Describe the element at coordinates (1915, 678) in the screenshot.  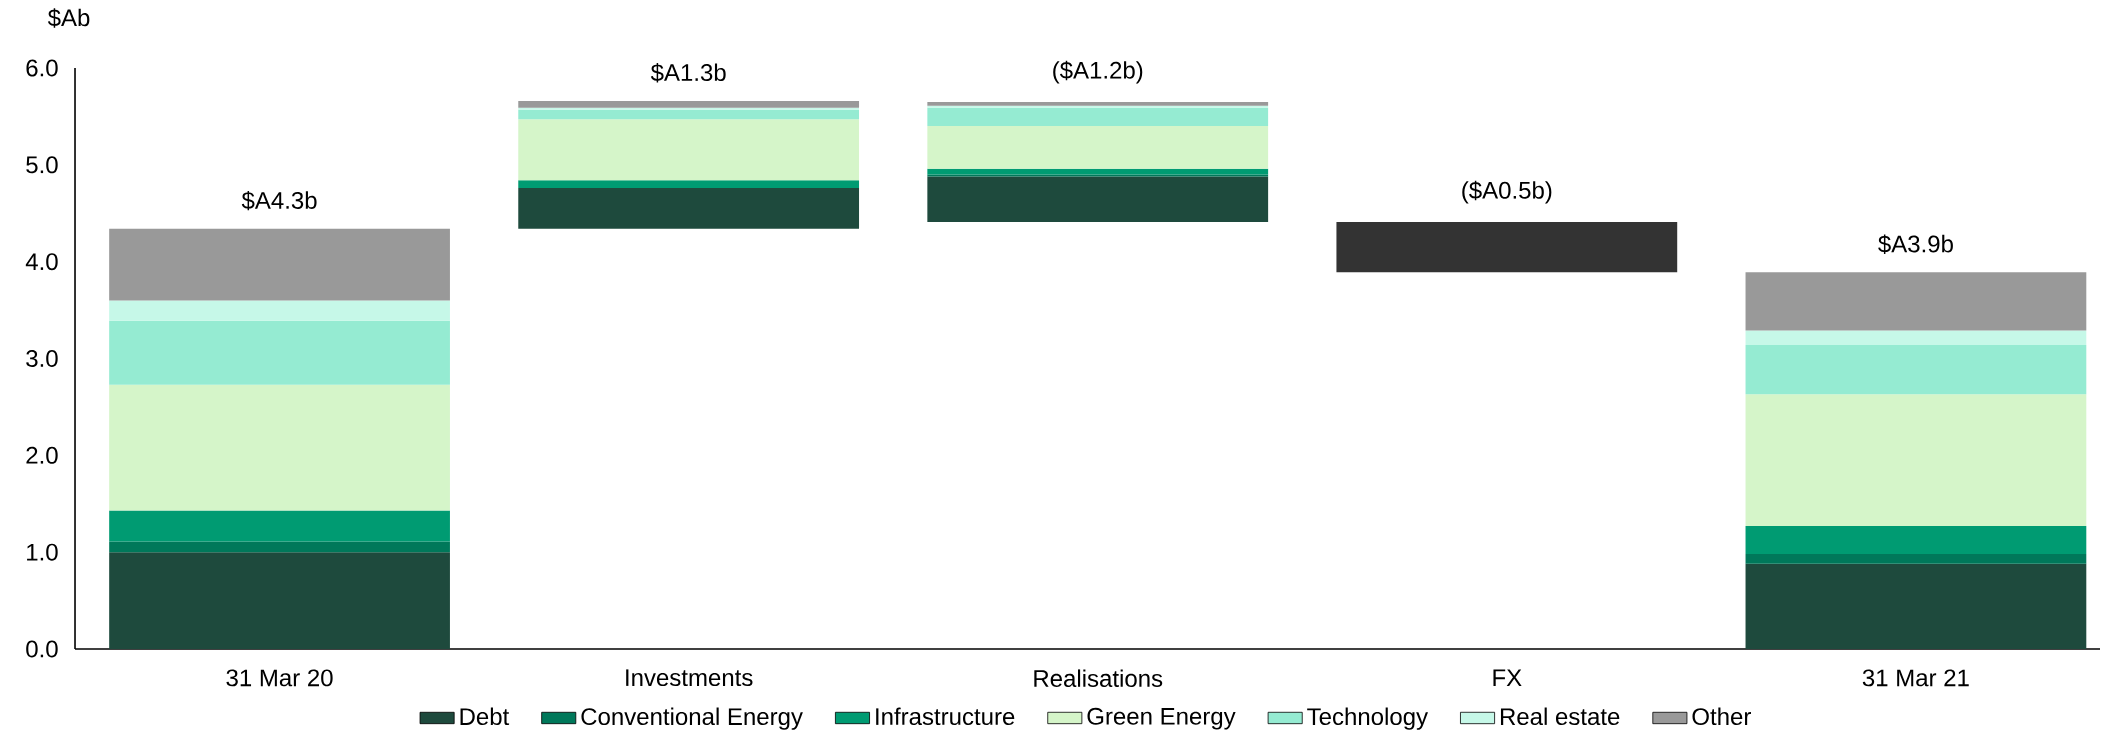
I see `x-tick-label: 31 Mar 21` at that location.